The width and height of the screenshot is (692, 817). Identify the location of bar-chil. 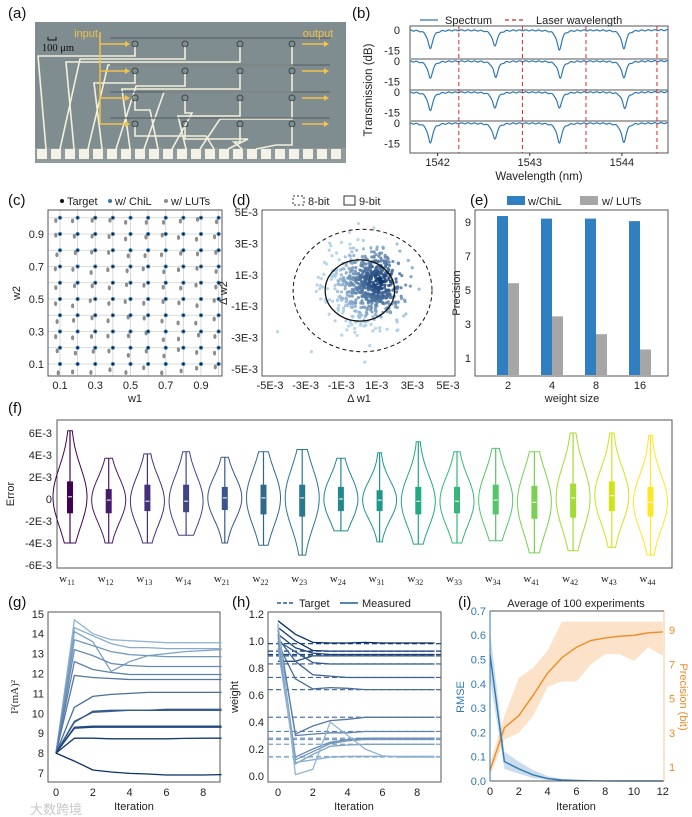
(590, 296).